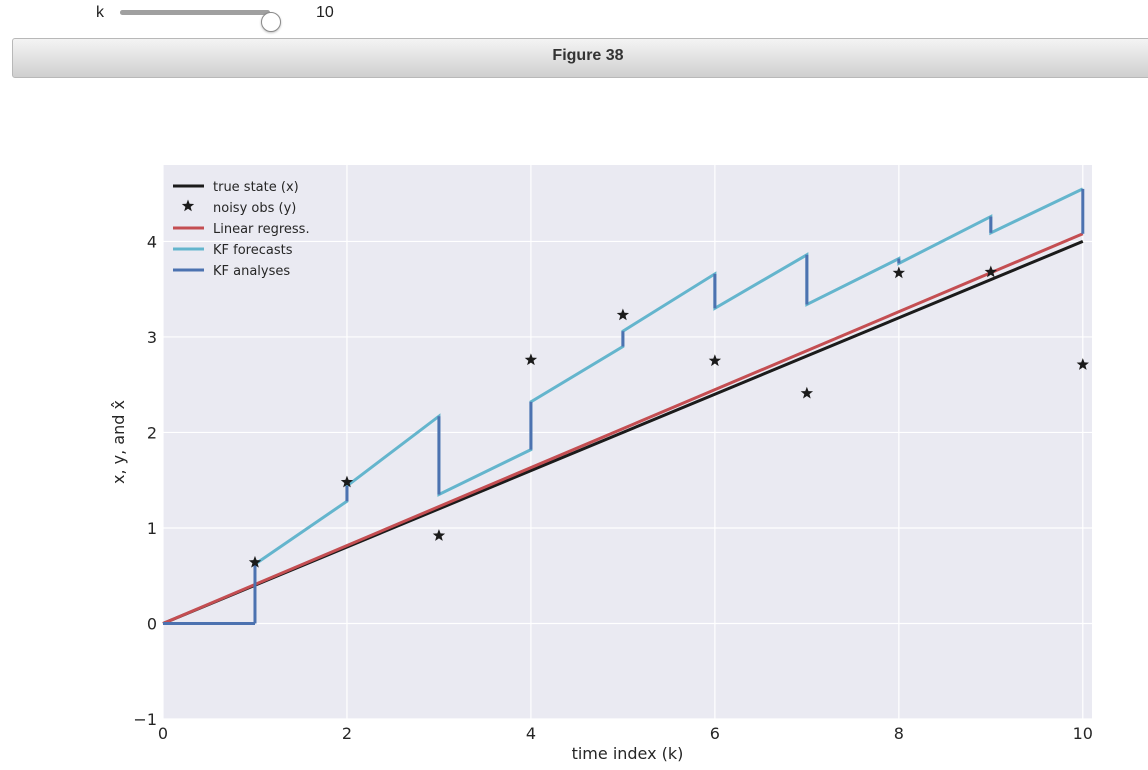 Image resolution: width=1148 pixels, height=770 pixels. What do you see at coordinates (152, 337) in the screenshot?
I see `y-tick-label: 3` at bounding box center [152, 337].